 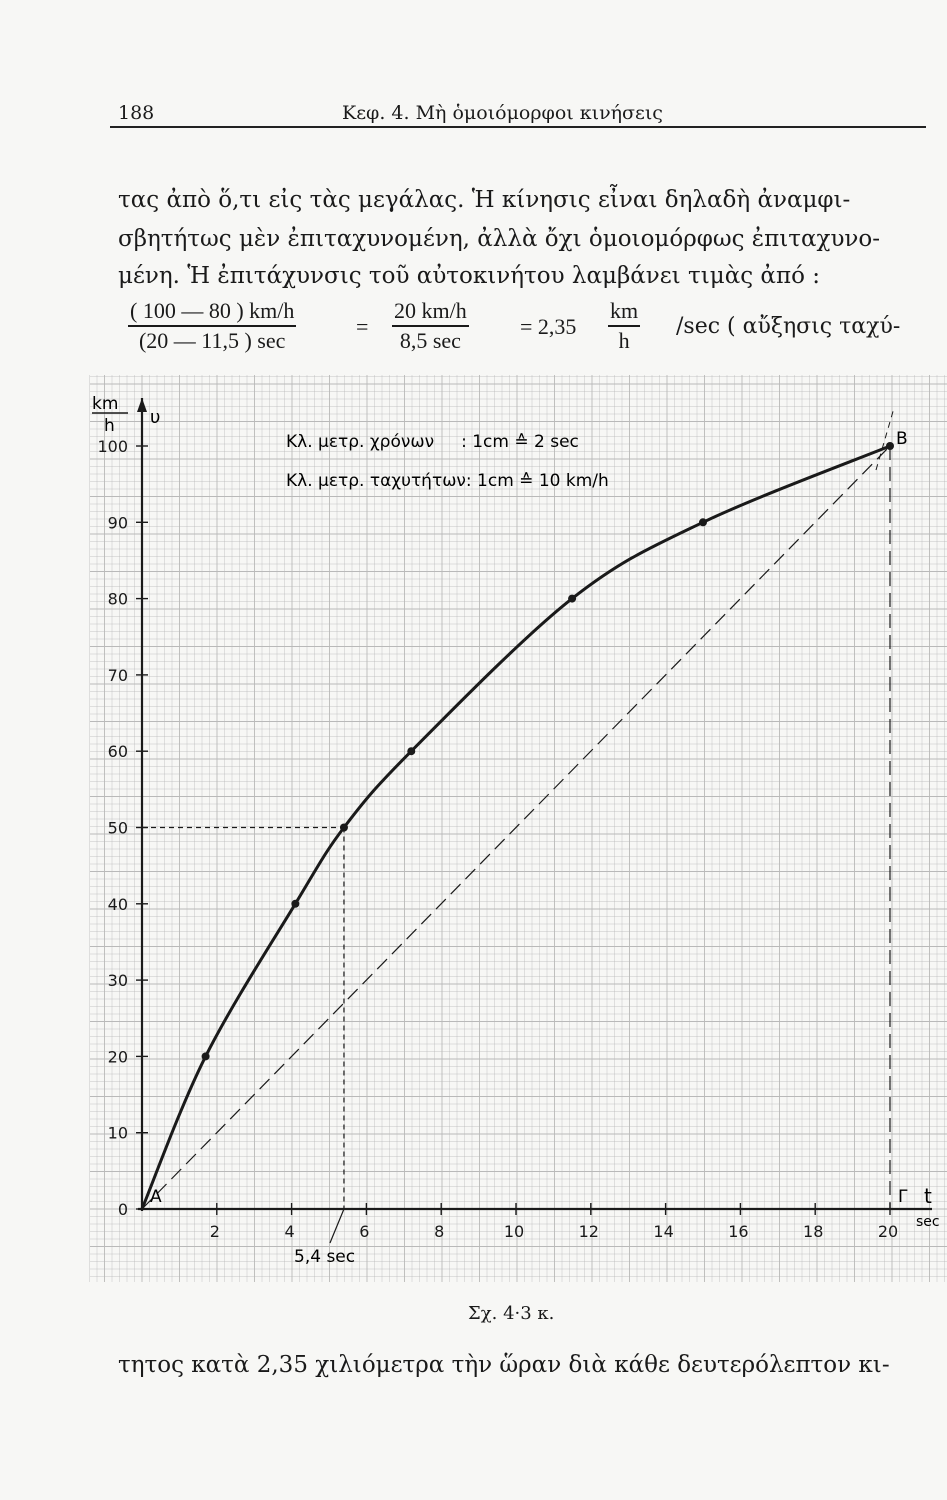 I want to click on y-axis-label: υ, so click(x=155, y=417).